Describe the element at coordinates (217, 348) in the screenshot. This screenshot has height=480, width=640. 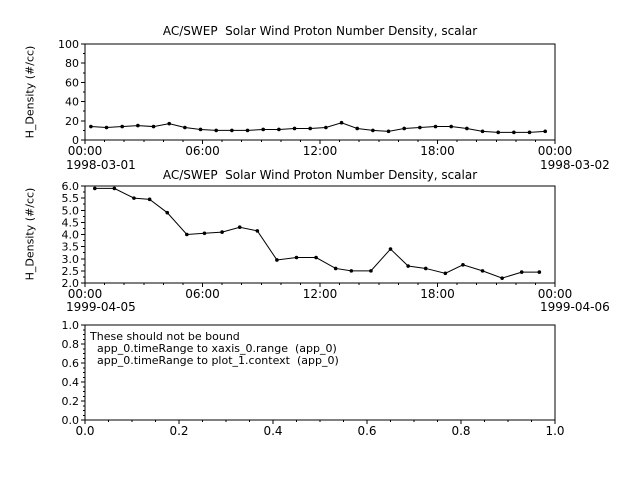
I see `binding-note-line2: app_0.timeRange to xaxis_0.range (app_0)` at that location.